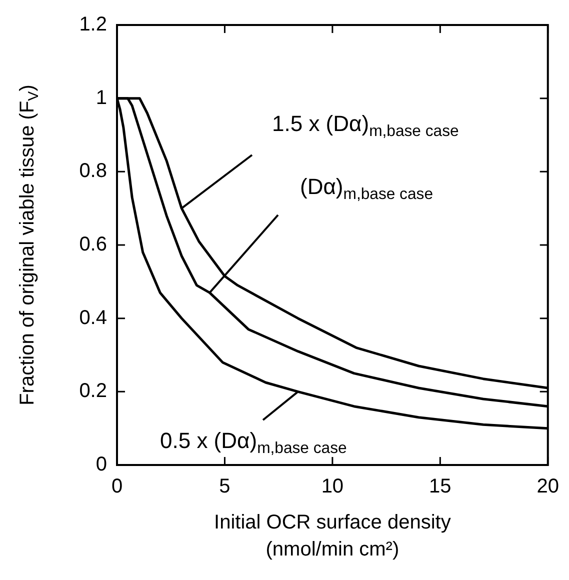 This screenshot has width=569, height=580. Describe the element at coordinates (547, 487) in the screenshot. I see `x-tick-label: 20` at that location.